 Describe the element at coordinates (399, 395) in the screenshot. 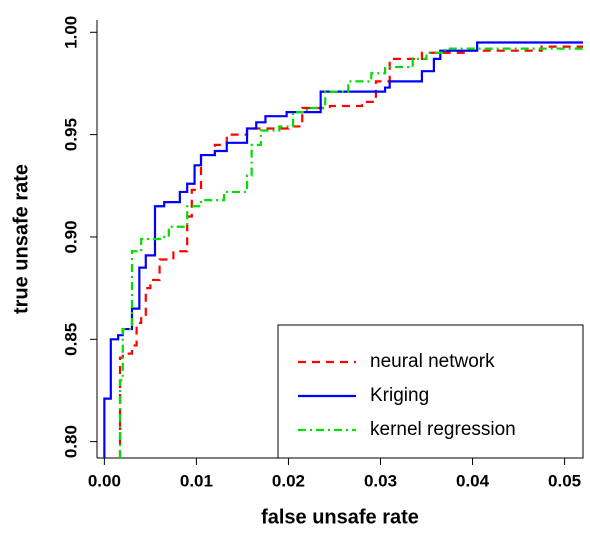

I see `legend-label: Kriging` at that location.